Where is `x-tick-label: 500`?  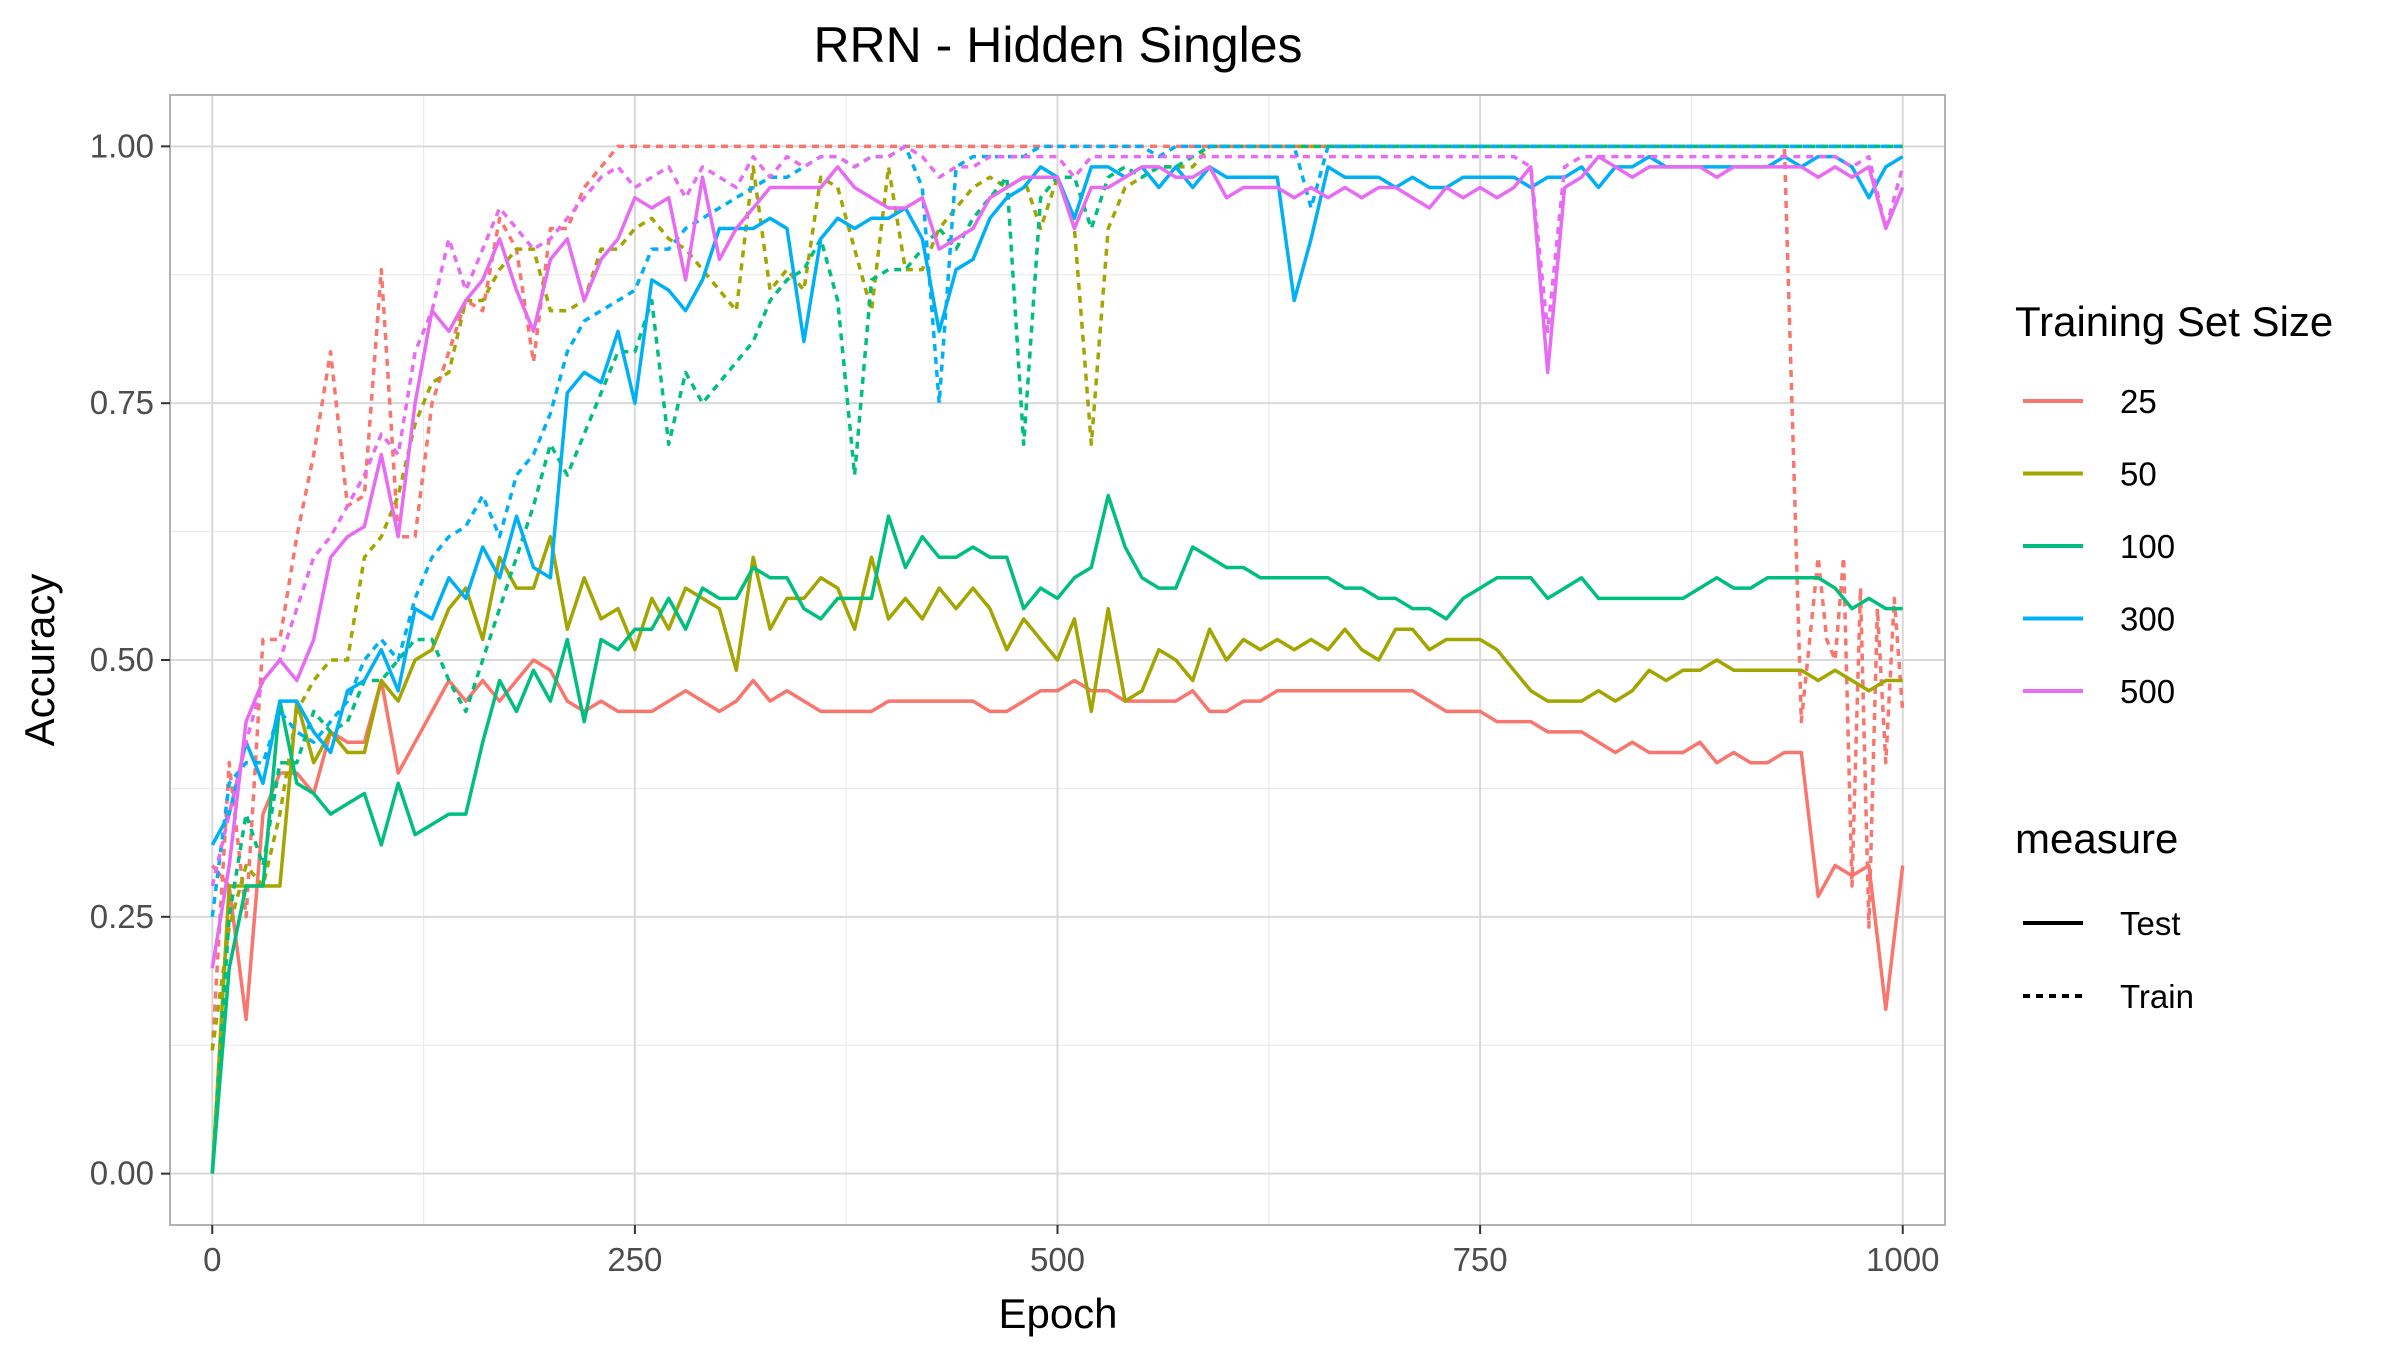 x-tick-label: 500 is located at coordinates (1057, 1259).